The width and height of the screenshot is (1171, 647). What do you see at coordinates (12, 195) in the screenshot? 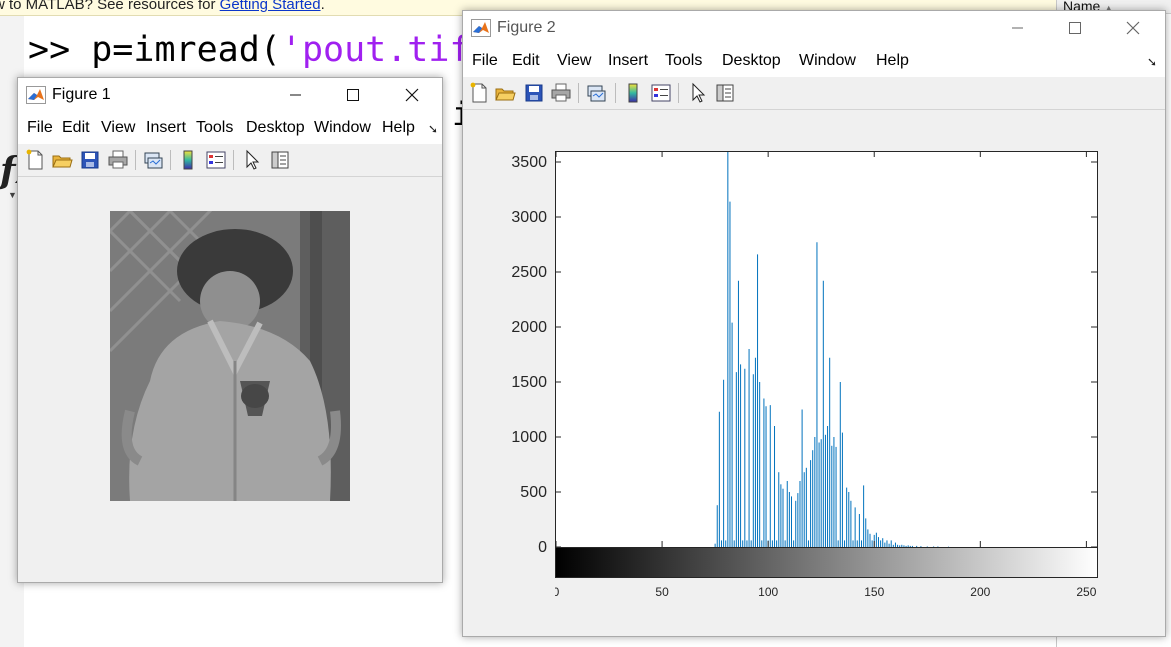
I see `fx-dropdown-icon: ▼` at bounding box center [12, 195].